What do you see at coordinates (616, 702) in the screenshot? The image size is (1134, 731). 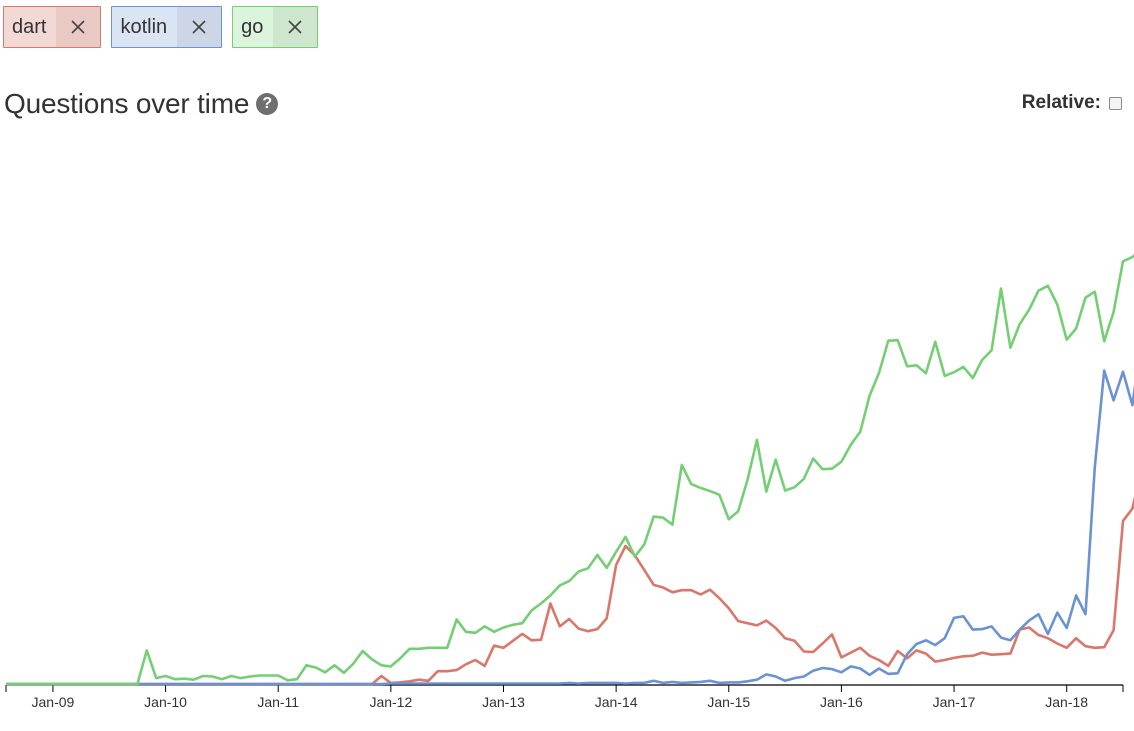 I see `x-tick-label: Jan-14` at bounding box center [616, 702].